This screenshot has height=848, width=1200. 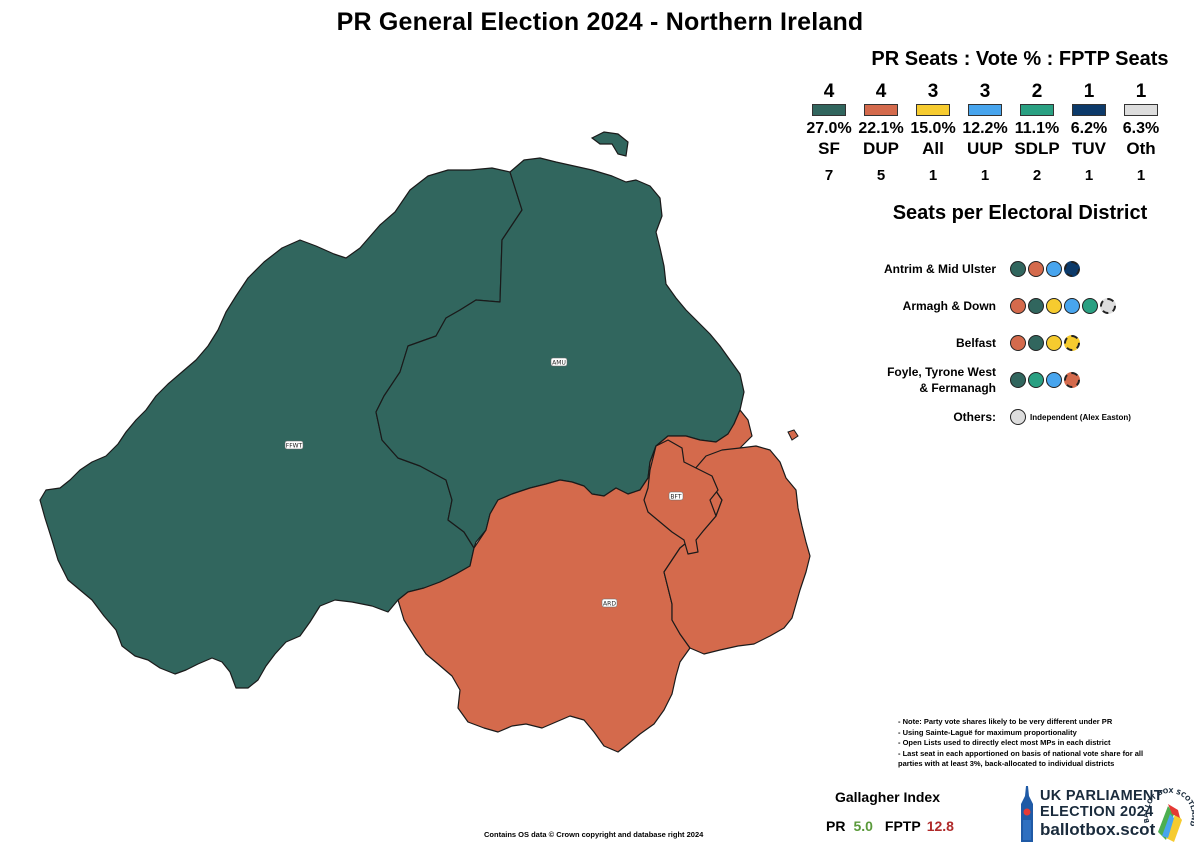 What do you see at coordinates (975, 343) in the screenshot?
I see `district-name: Belfast` at bounding box center [975, 343].